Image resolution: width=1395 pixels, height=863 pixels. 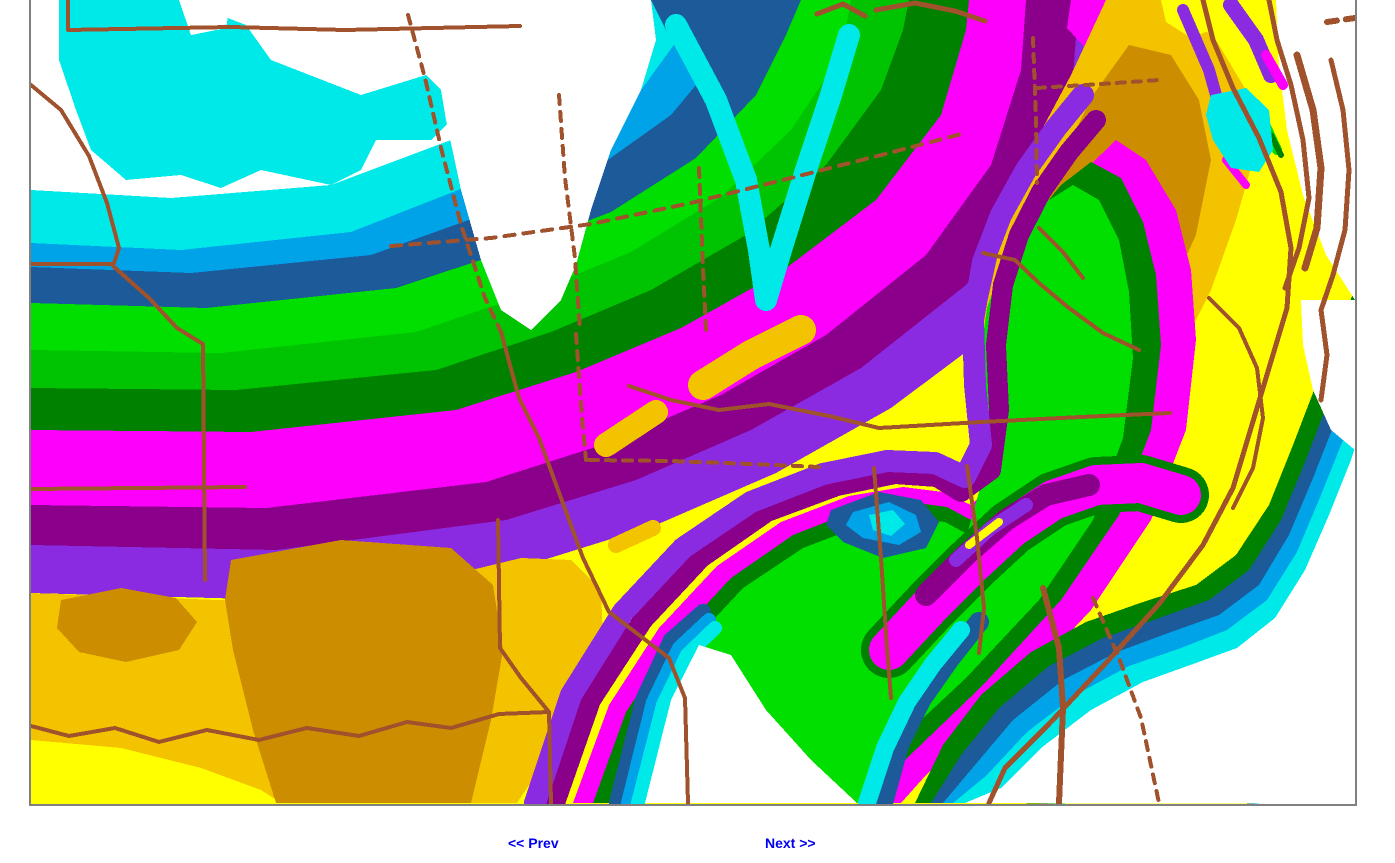 I want to click on valley-cyan, so click(x=676, y=712).